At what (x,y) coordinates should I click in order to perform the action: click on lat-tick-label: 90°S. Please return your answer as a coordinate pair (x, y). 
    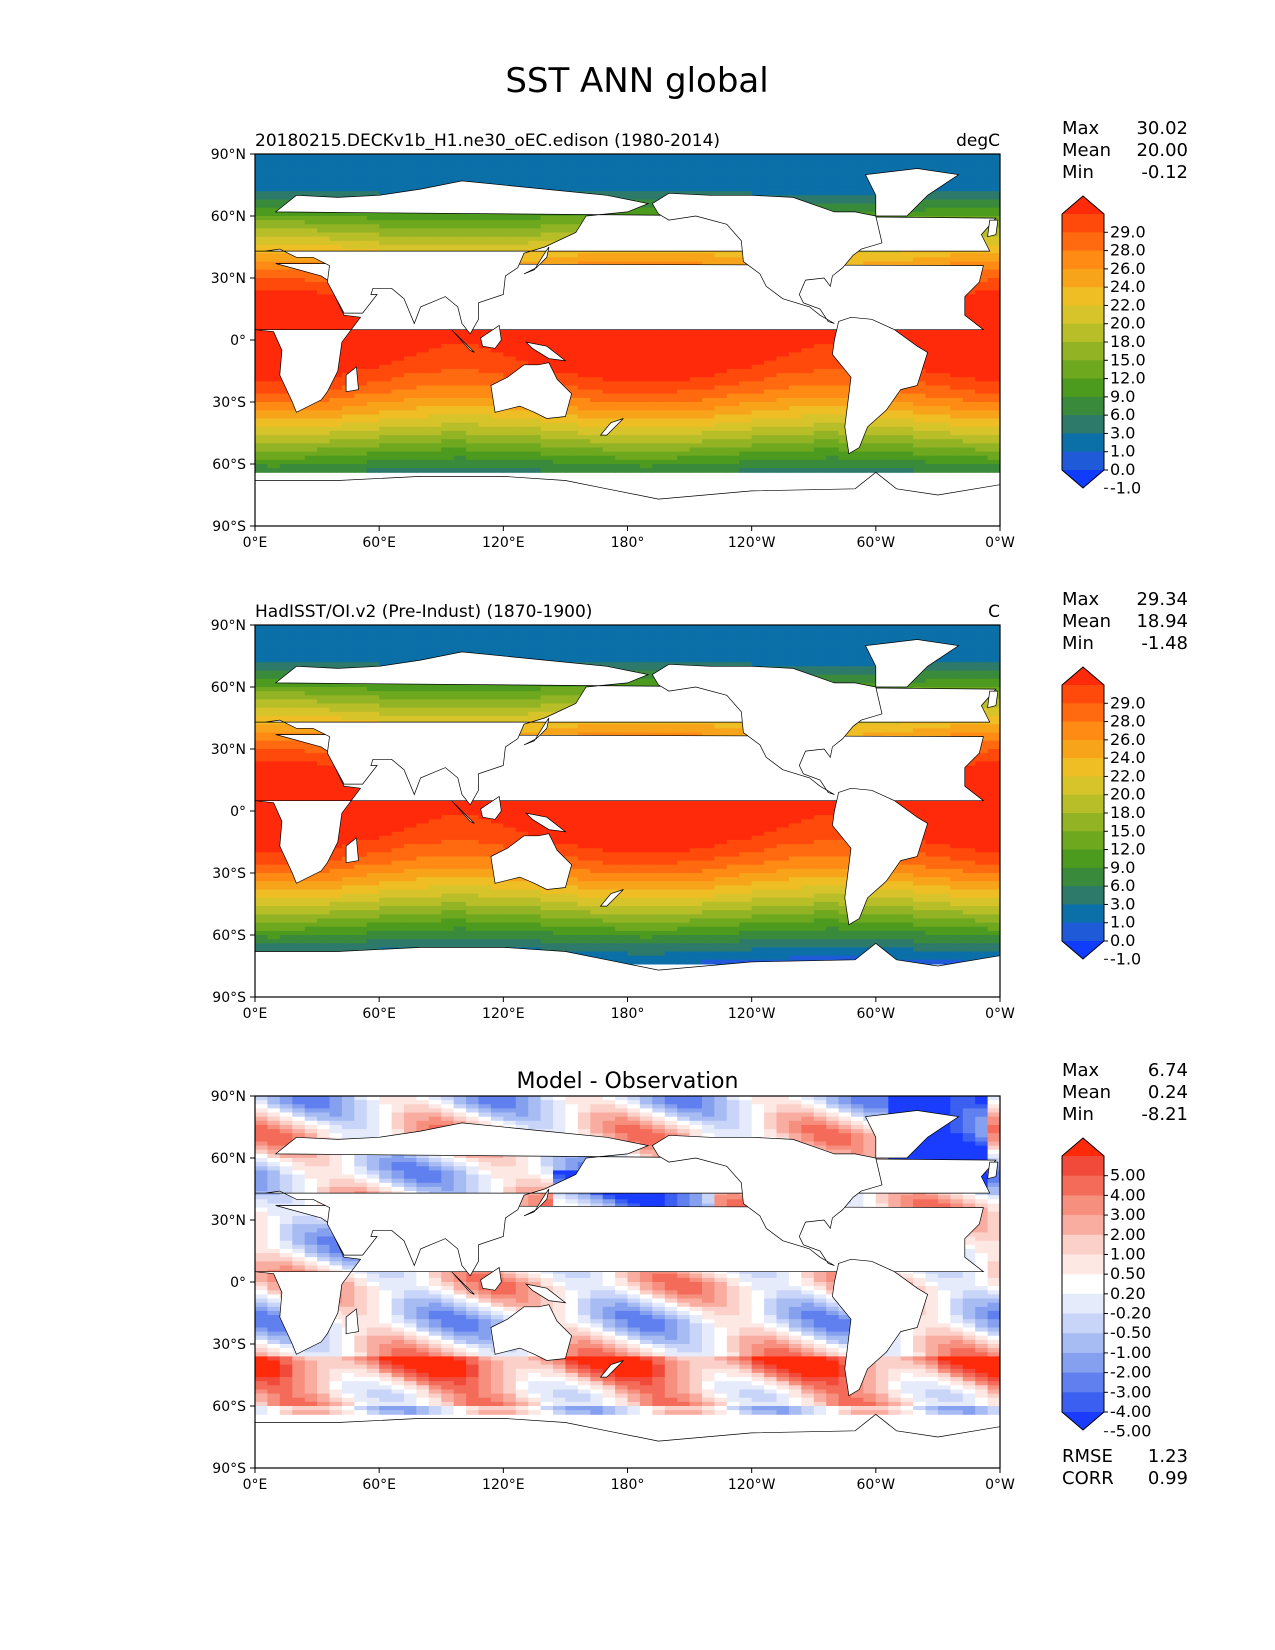
    Looking at the image, I should click on (229, 1469).